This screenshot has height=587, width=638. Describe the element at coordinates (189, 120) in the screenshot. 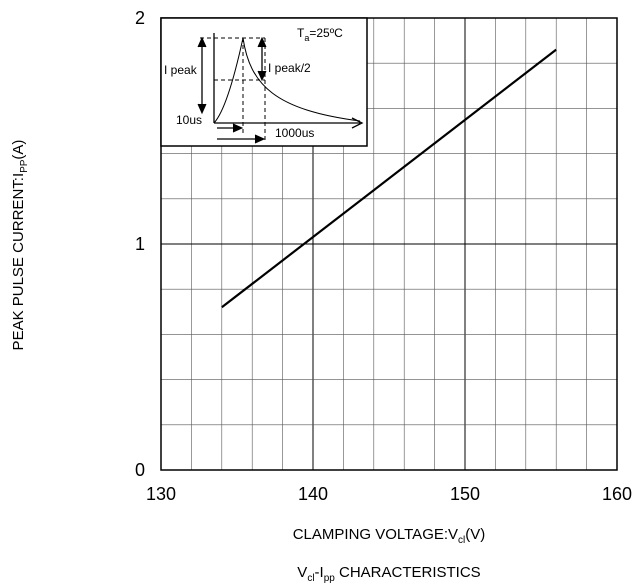

I see `inset-rise-label: 10us` at that location.